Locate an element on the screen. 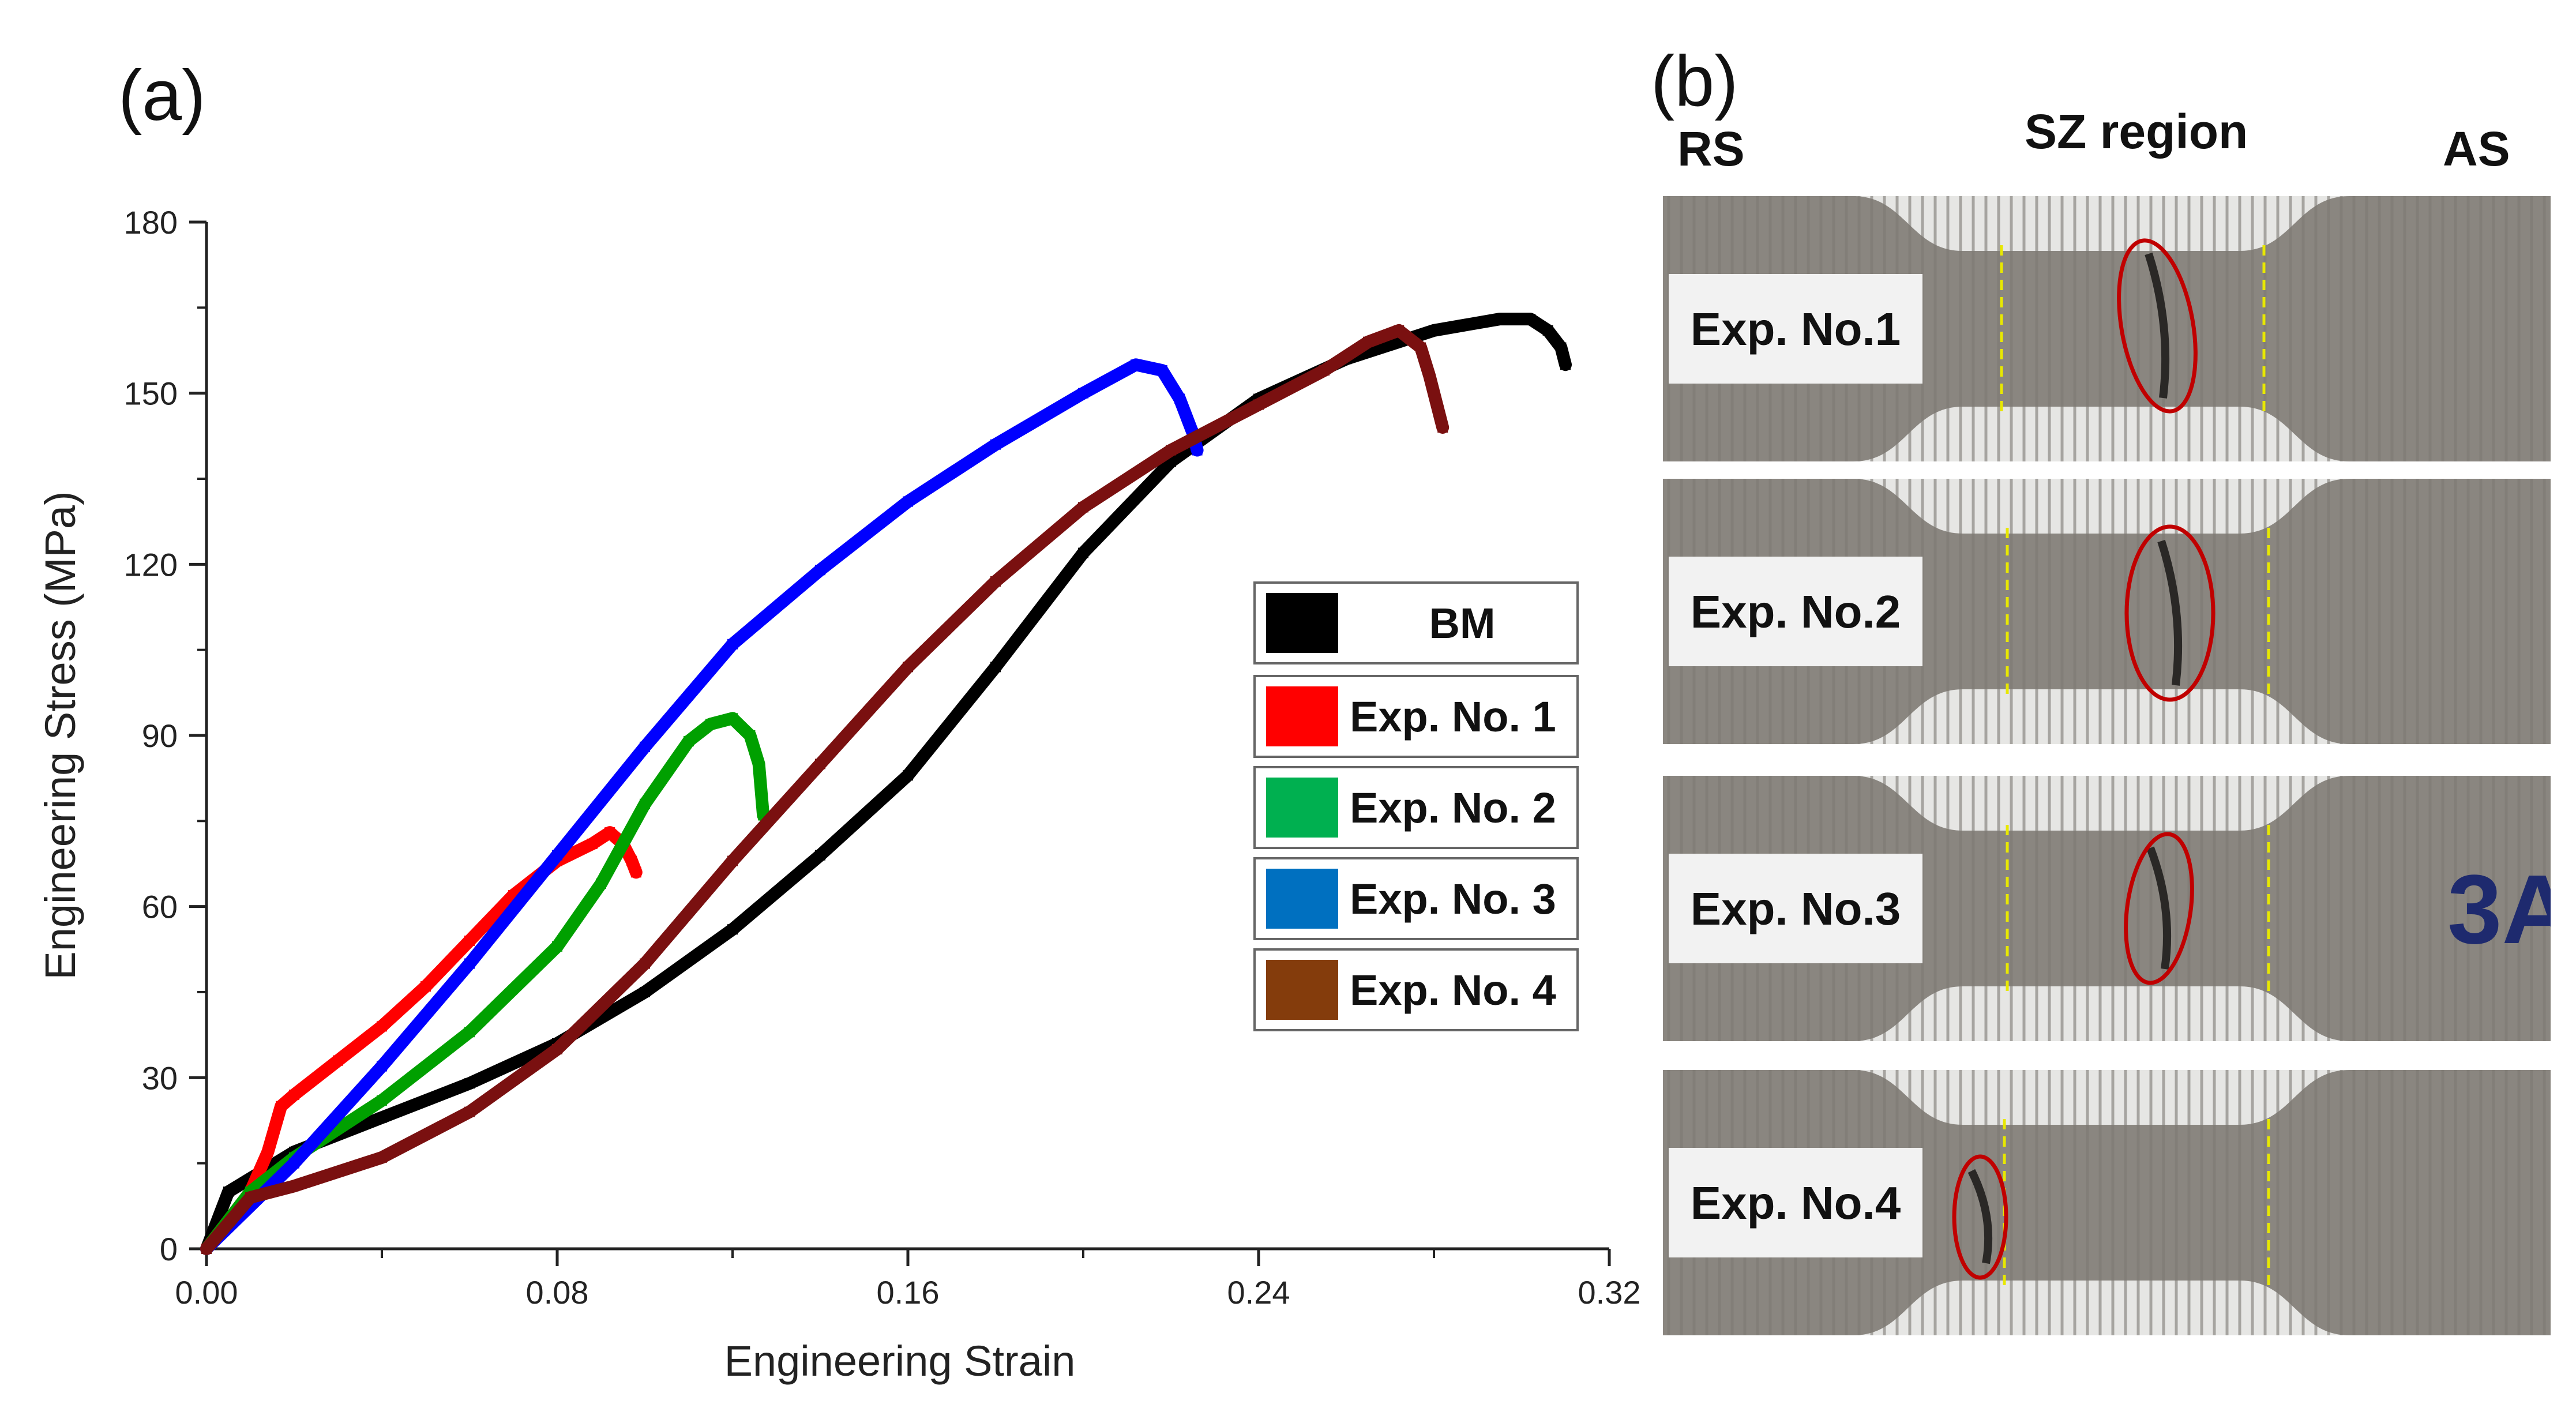  specimen-label: Exp. No.2 is located at coordinates (1796, 611).